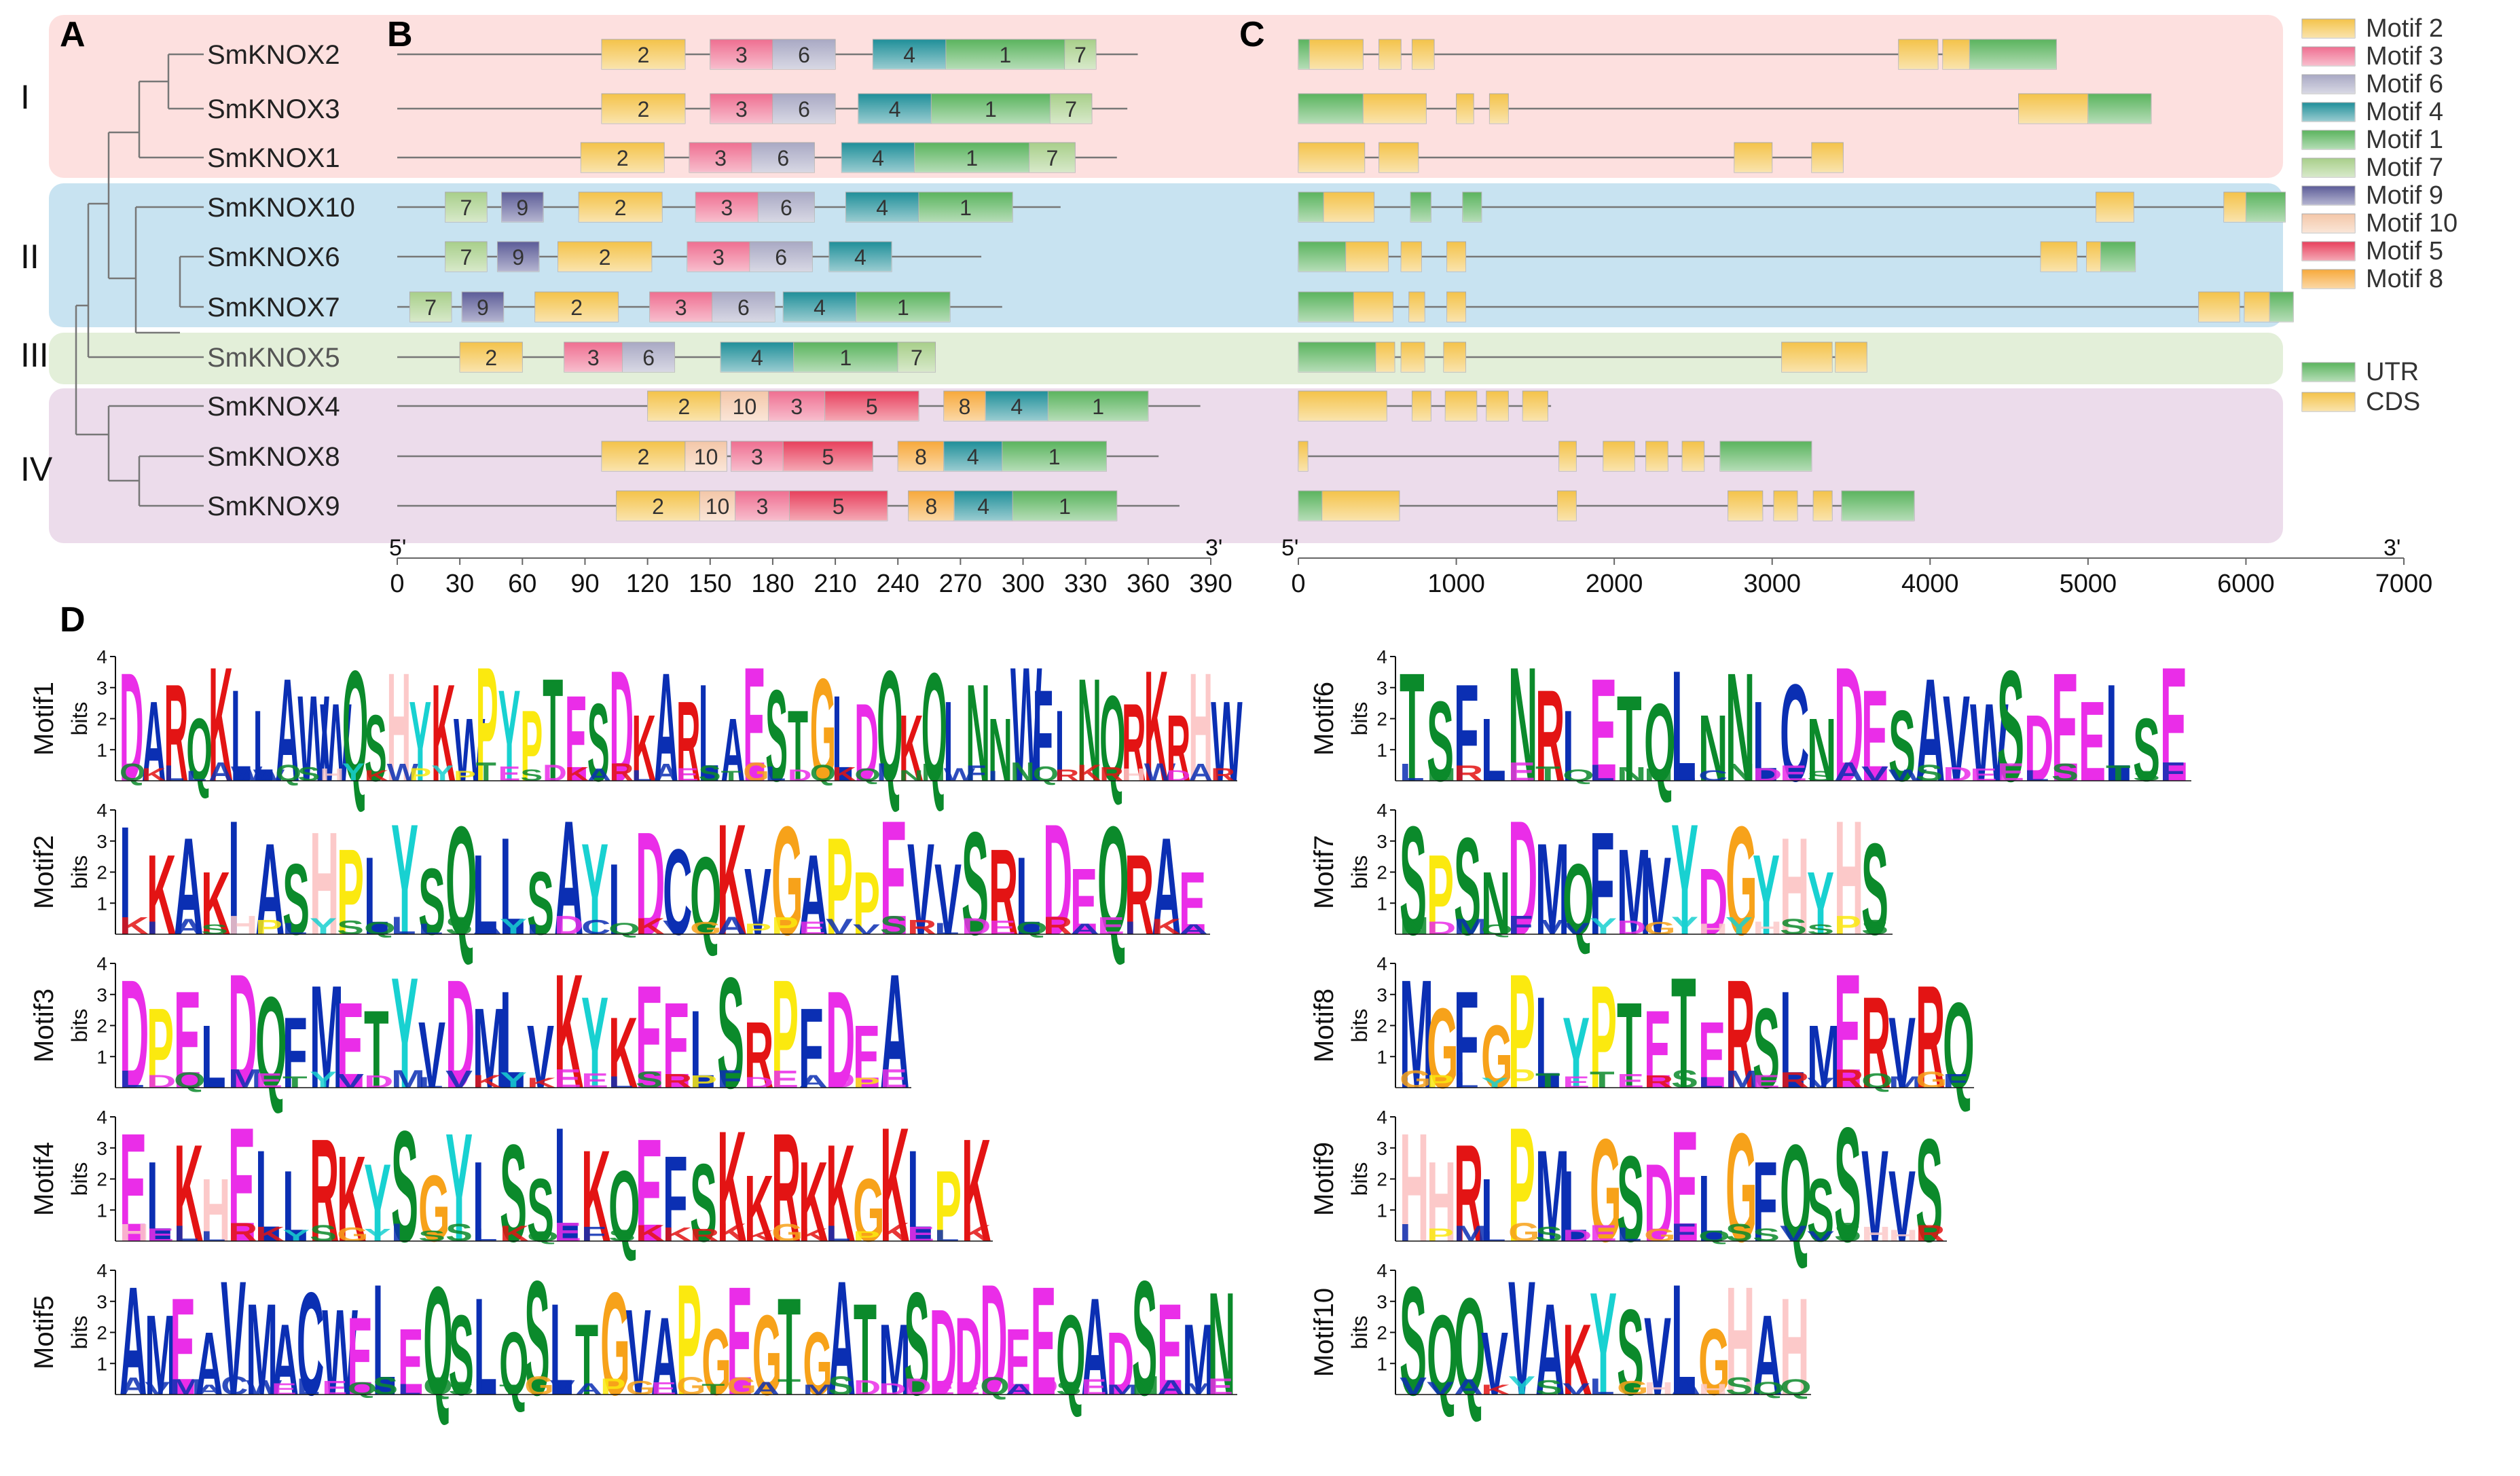 This screenshot has height=1476, width=2520. Describe the element at coordinates (1170, 1387) in the screenshot. I see `logo-letter-minor: A` at that location.